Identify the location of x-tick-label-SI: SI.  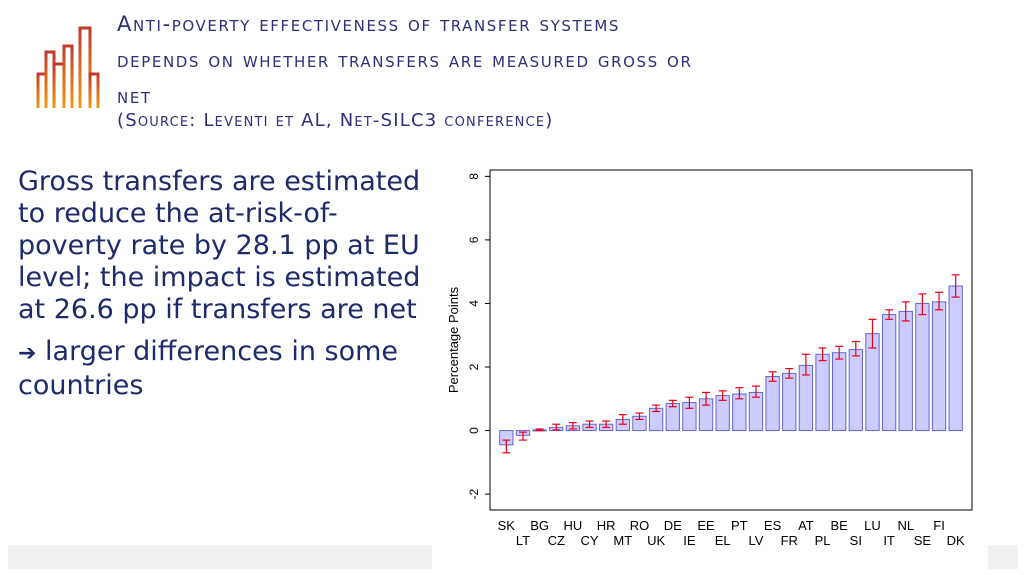
(856, 540).